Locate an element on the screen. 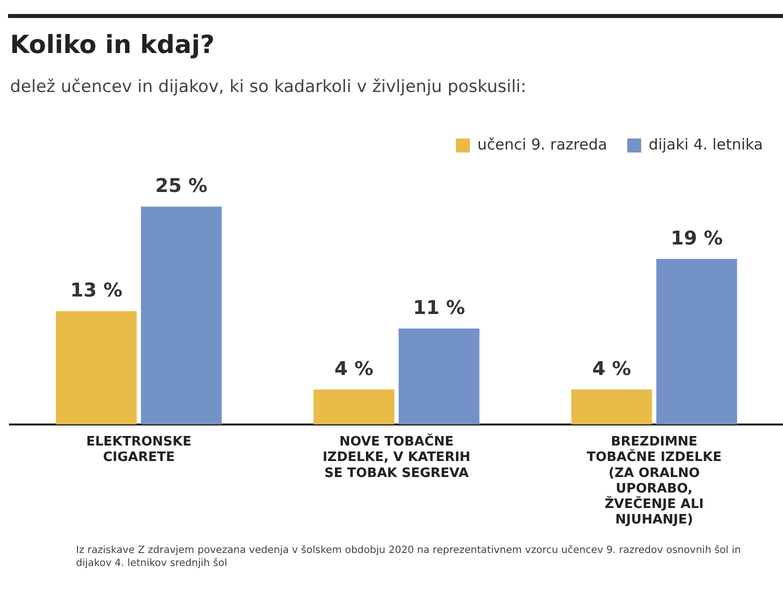  data-label: 11 % is located at coordinates (439, 307).